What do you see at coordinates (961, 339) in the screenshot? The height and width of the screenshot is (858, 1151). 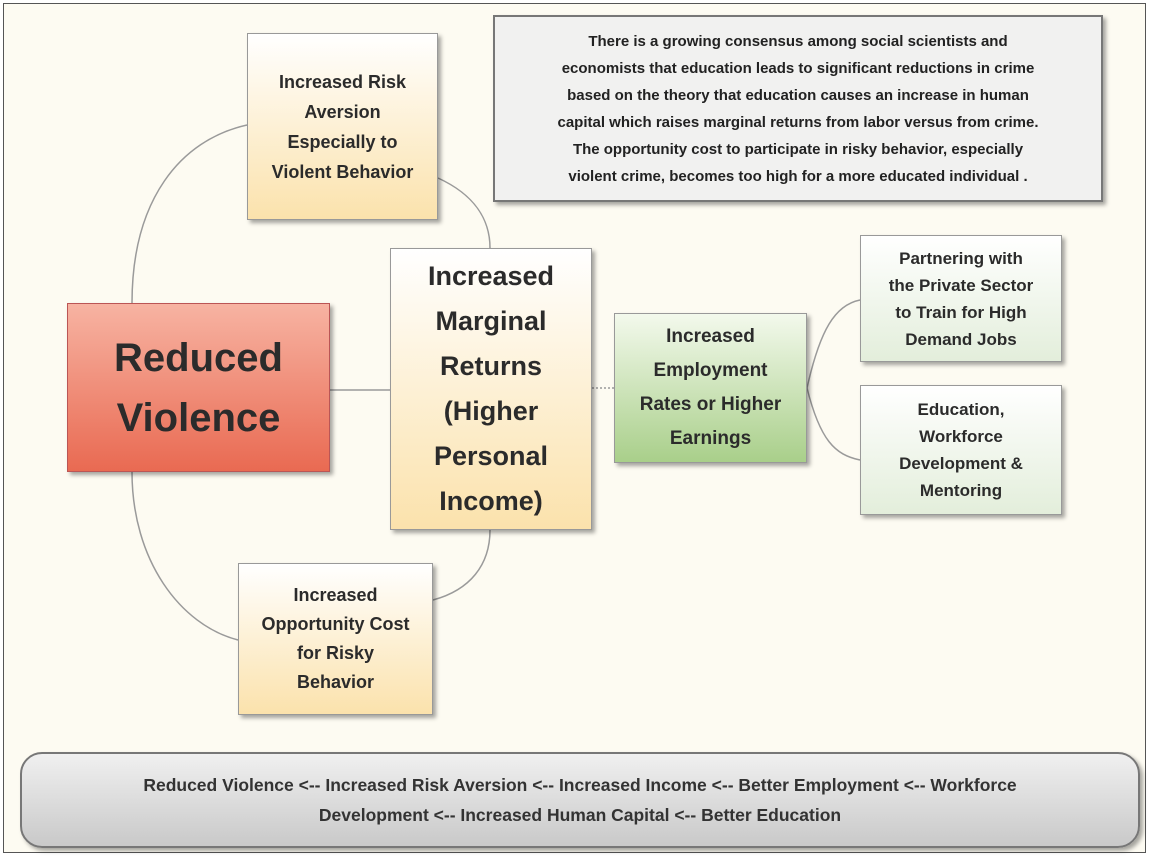 I see `node-text: Demand Jobs` at bounding box center [961, 339].